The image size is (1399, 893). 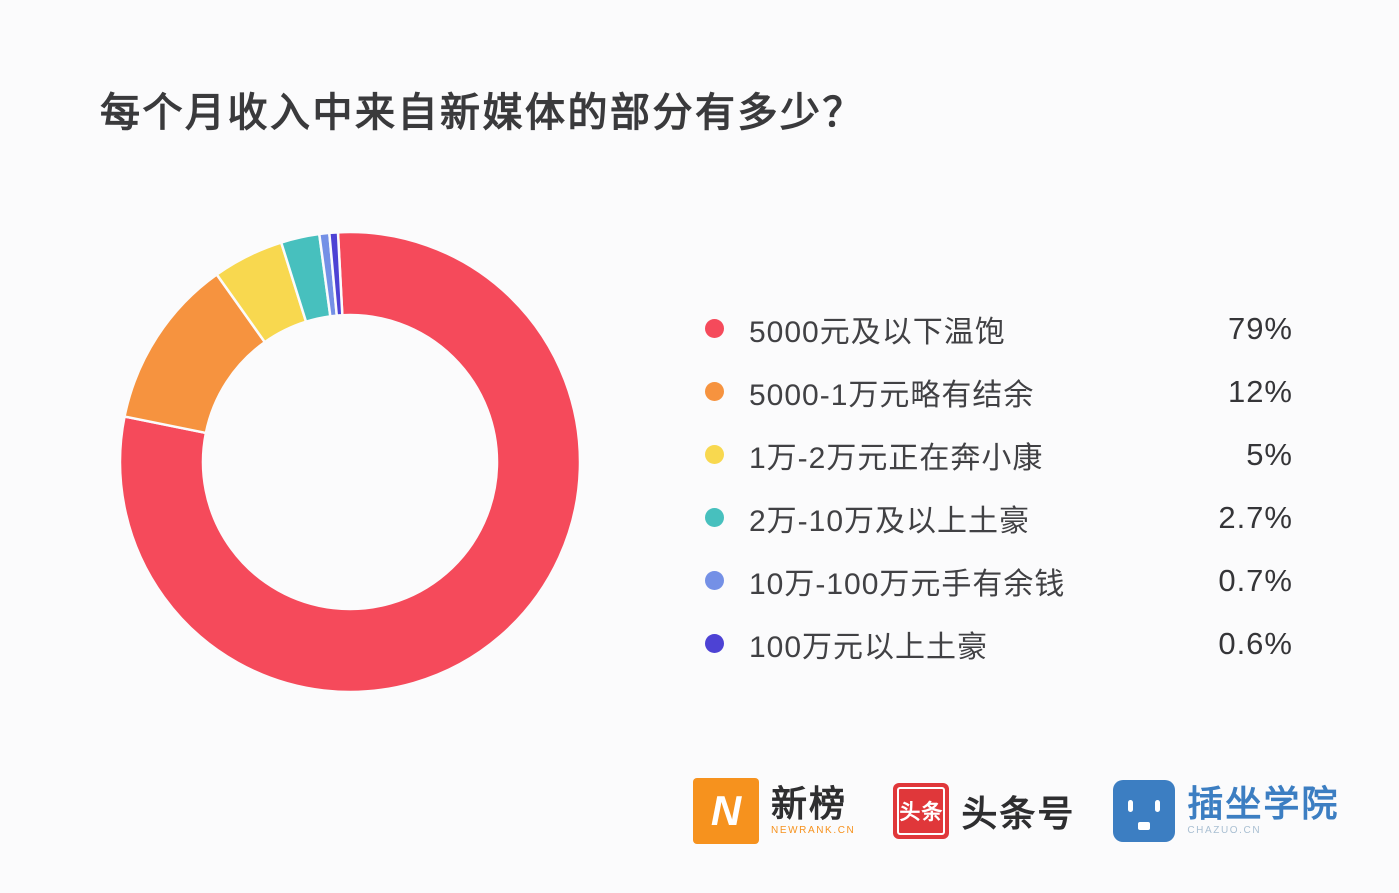 What do you see at coordinates (1224, 831) in the screenshot?
I see `chazuo-url: CHAZUO.CN` at bounding box center [1224, 831].